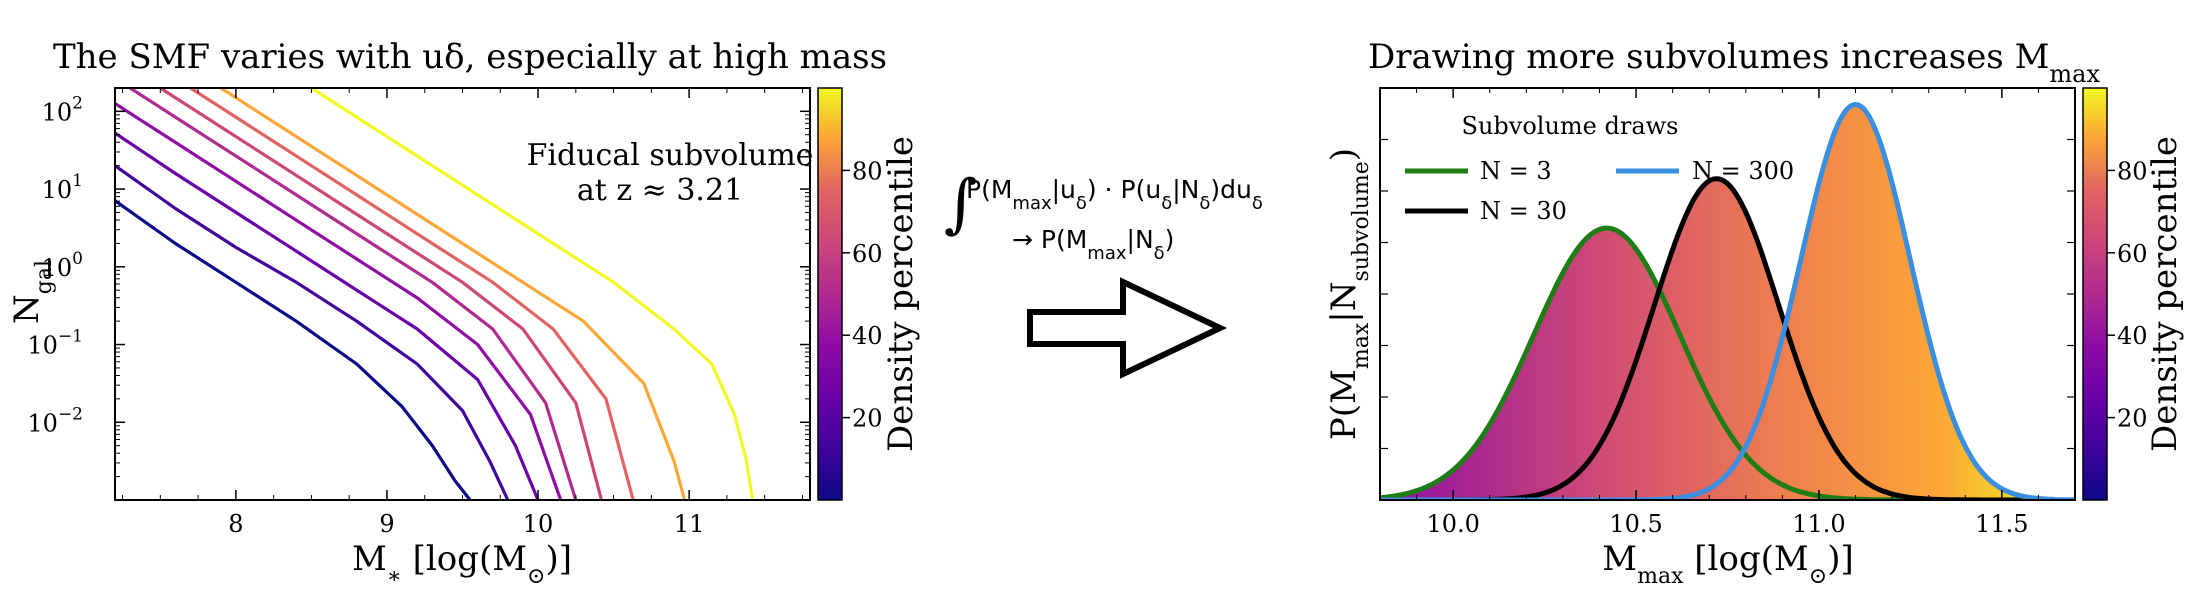 This screenshot has height=604, width=2191. I want to click on smf-line-p62, so click(381, 294).